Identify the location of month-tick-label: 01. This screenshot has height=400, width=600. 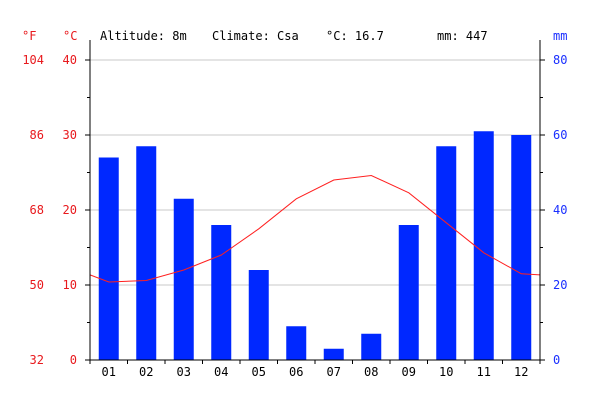
(109, 372).